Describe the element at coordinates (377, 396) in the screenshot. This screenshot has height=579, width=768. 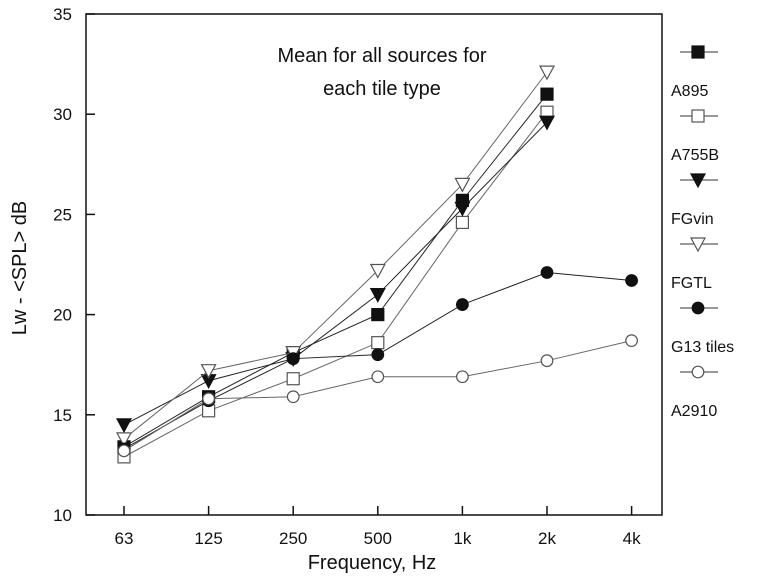
I see `series-a2910` at that location.